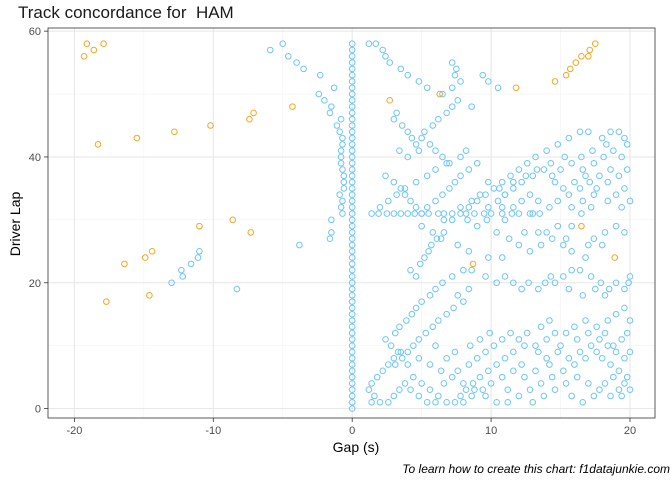 The width and height of the screenshot is (672, 480). What do you see at coordinates (352, 431) in the screenshot?
I see `x-tick-label: 0` at bounding box center [352, 431].